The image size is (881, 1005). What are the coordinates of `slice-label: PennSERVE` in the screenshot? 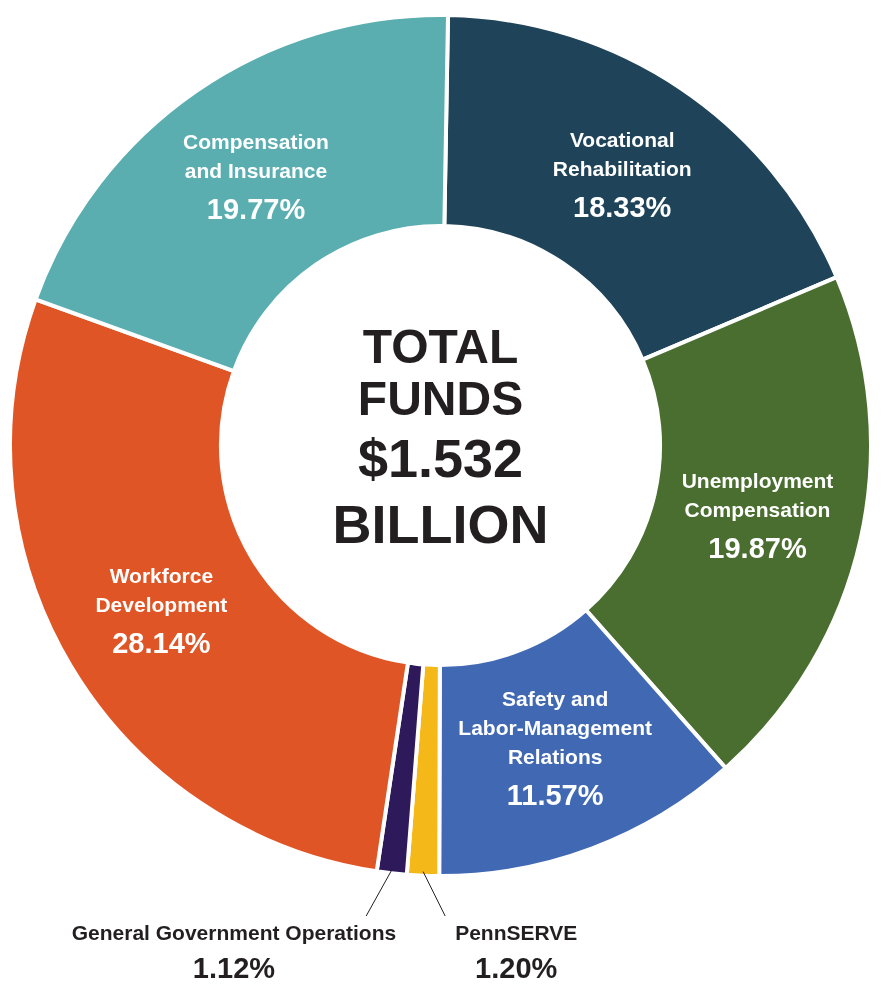 It's located at (516, 932).